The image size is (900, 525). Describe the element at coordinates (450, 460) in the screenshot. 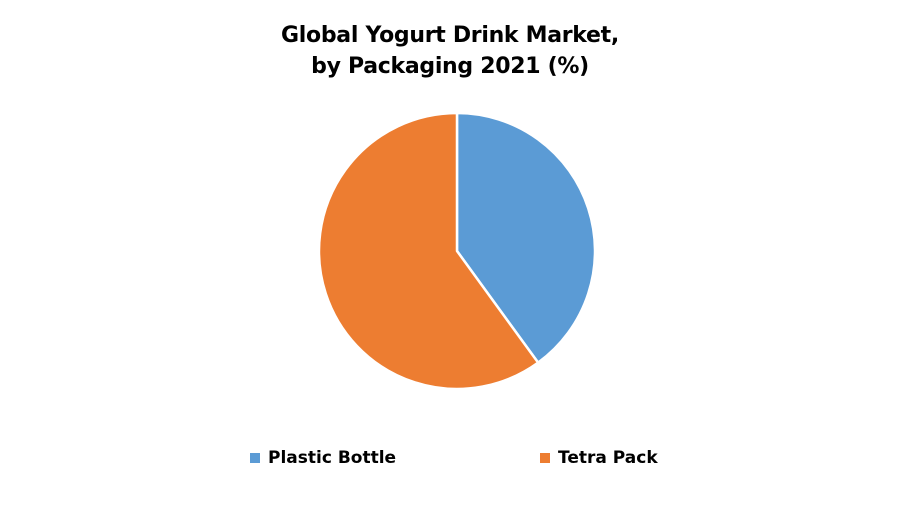

I see `legend: Plastic Bottle Tetra Pack` at that location.